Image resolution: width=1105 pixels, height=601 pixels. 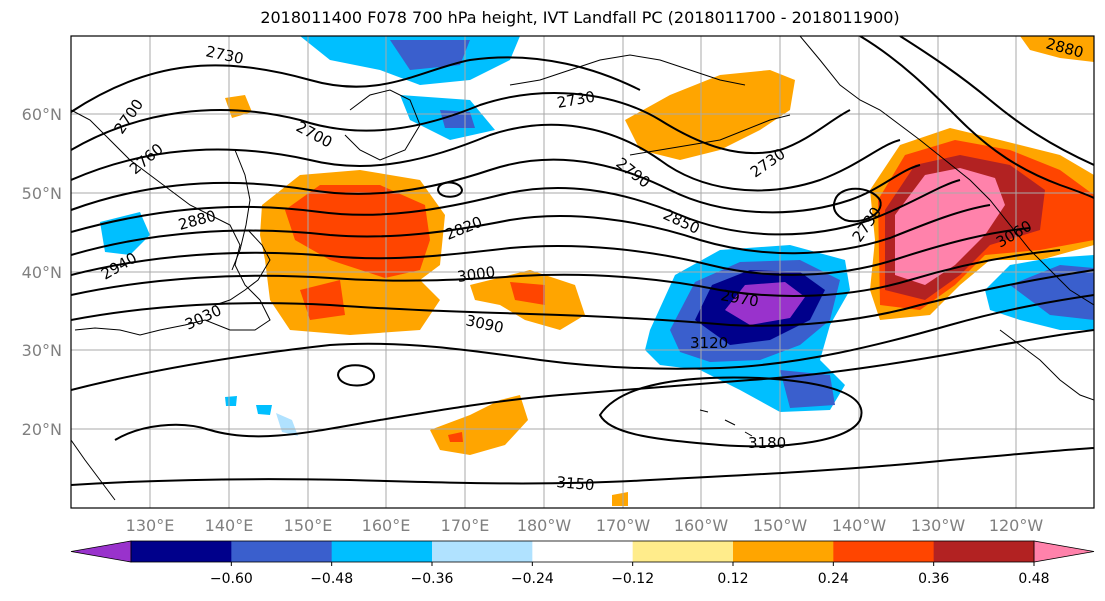 I want to click on latitude-labels: 60°N 50°N 40°N 30°N 20°N, so click(x=42, y=272).